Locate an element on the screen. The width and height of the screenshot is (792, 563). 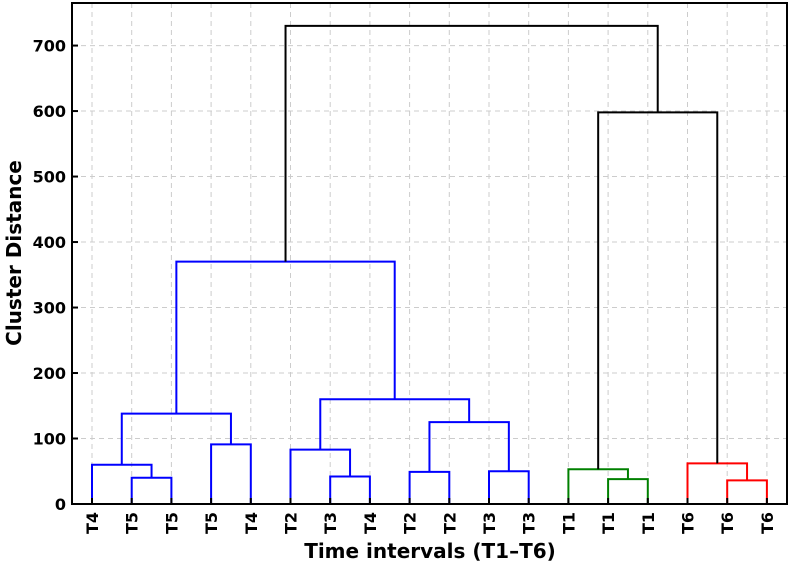
dendrogram-link-k is located at coordinates (285, 337).